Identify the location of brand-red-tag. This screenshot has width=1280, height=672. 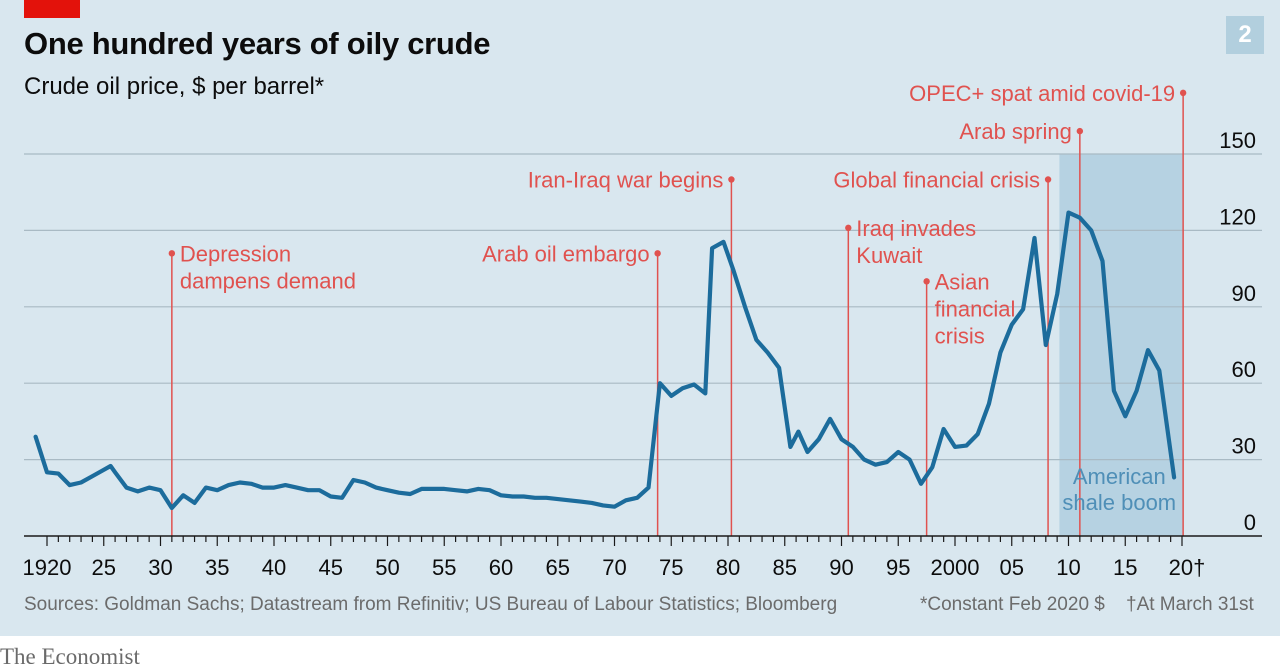
(52, 9).